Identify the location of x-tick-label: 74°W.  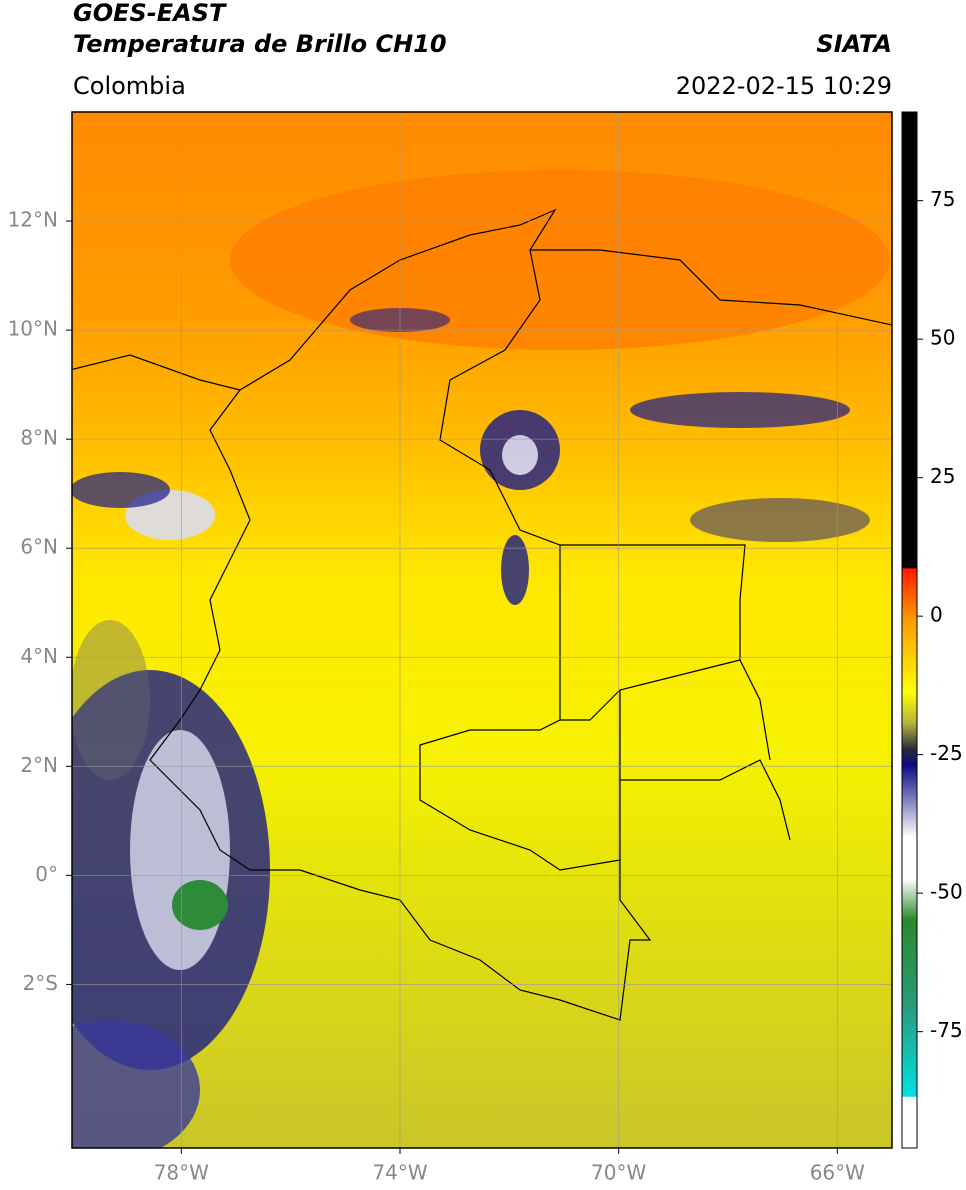
(399, 1173).